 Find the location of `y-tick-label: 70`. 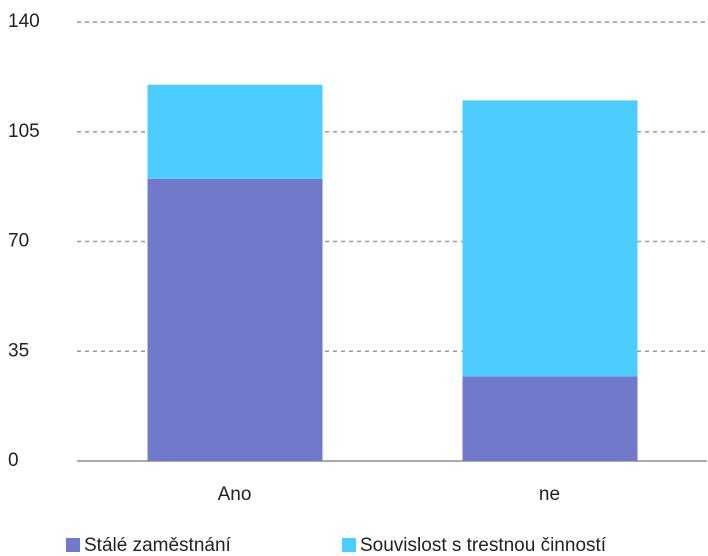

y-tick-label: 70 is located at coordinates (18, 241).